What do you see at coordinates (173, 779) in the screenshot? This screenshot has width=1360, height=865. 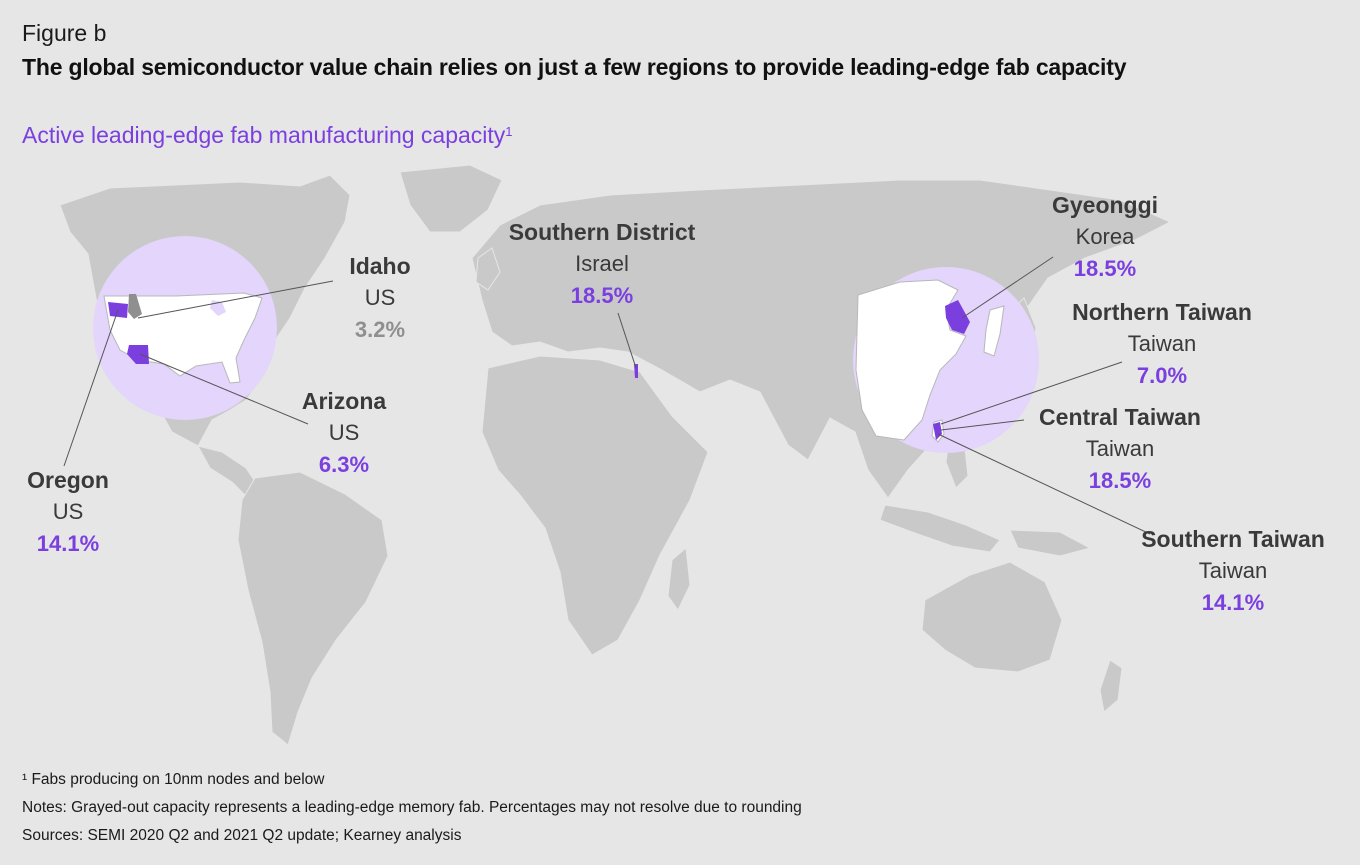 I see `footnote-text: ¹ Fabs producing on 10nm nodes and below` at bounding box center [173, 779].